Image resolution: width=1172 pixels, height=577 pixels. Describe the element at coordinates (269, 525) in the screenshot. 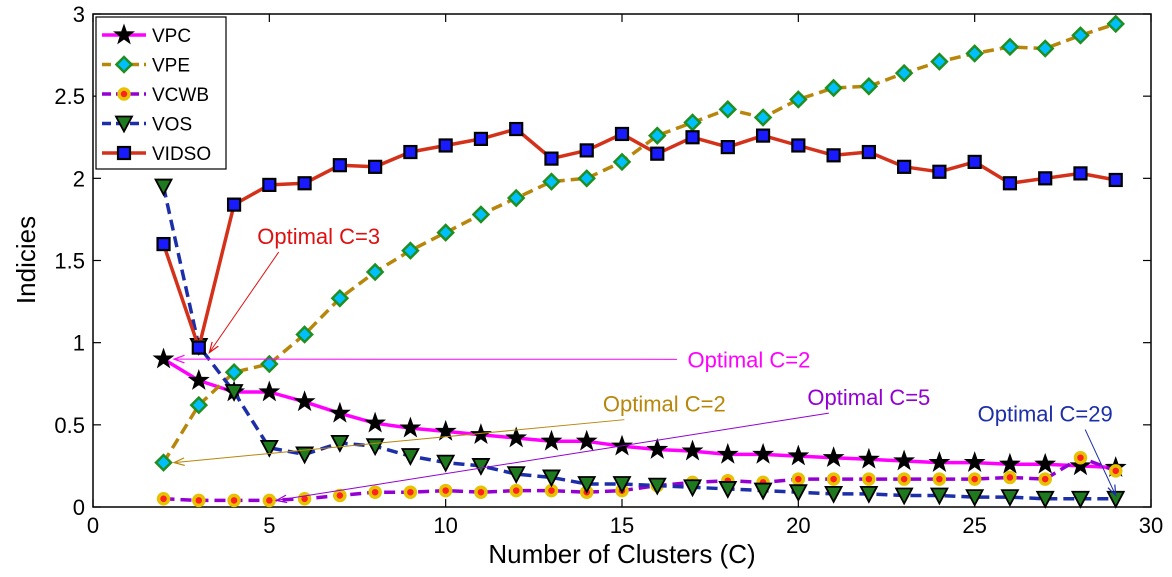

I see `x-tick-label: 5` at that location.